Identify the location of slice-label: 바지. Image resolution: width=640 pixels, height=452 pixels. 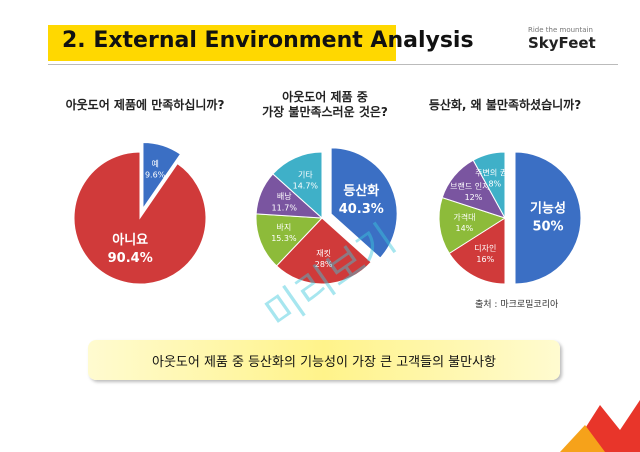
(284, 227).